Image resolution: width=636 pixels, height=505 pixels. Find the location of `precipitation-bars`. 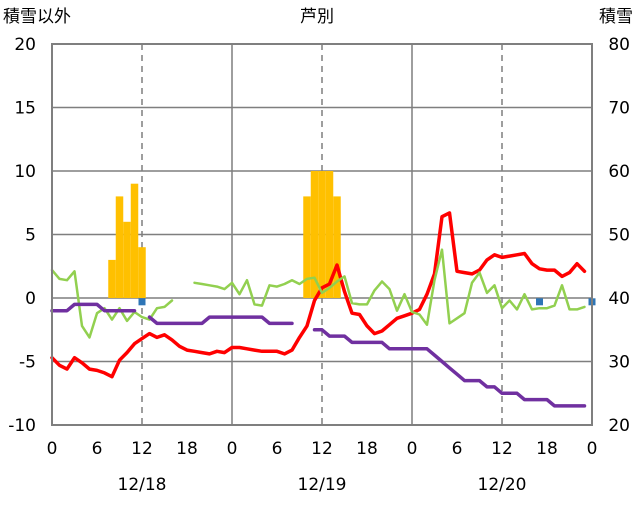

precipitation-bars is located at coordinates (224, 234).